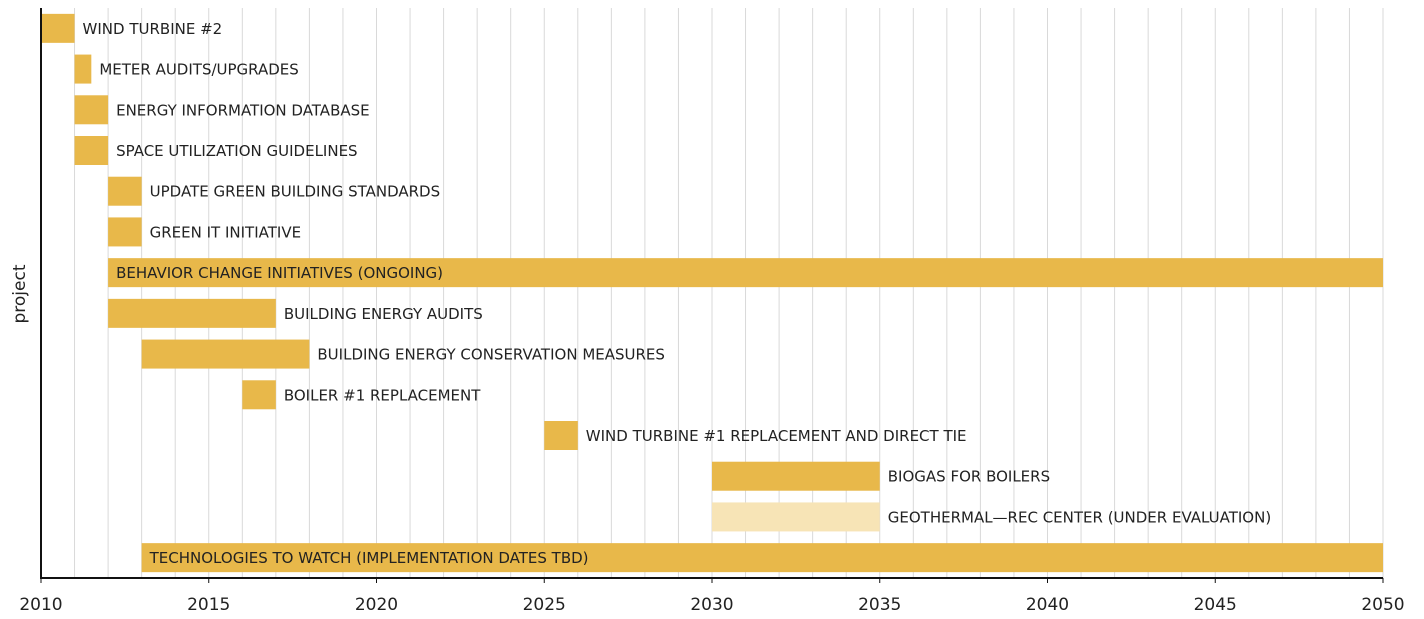 This screenshot has width=1424, height=619. What do you see at coordinates (382, 395) in the screenshot?
I see `task-label: BOILER #1 REPLACEMENT` at bounding box center [382, 395].